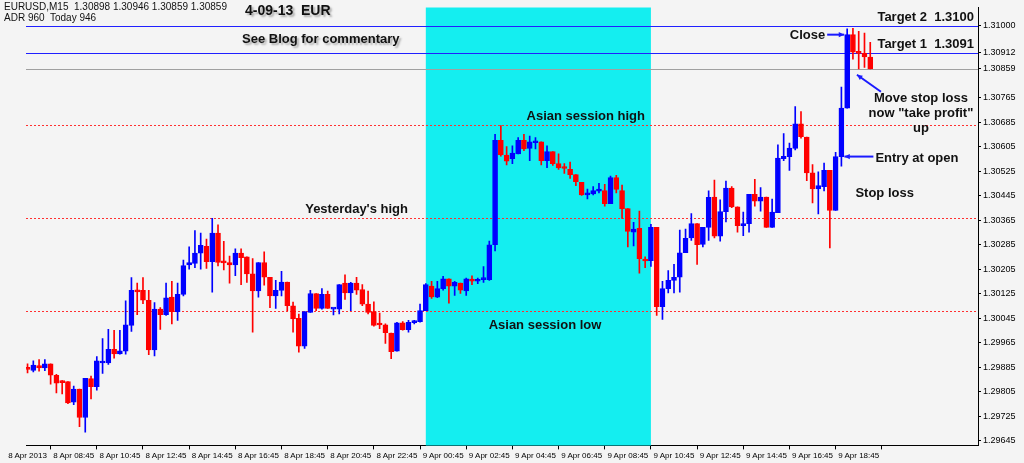 The width and height of the screenshot is (1024, 463). I want to click on x-tick-label: 9 Apr 14:45, so click(766, 456).